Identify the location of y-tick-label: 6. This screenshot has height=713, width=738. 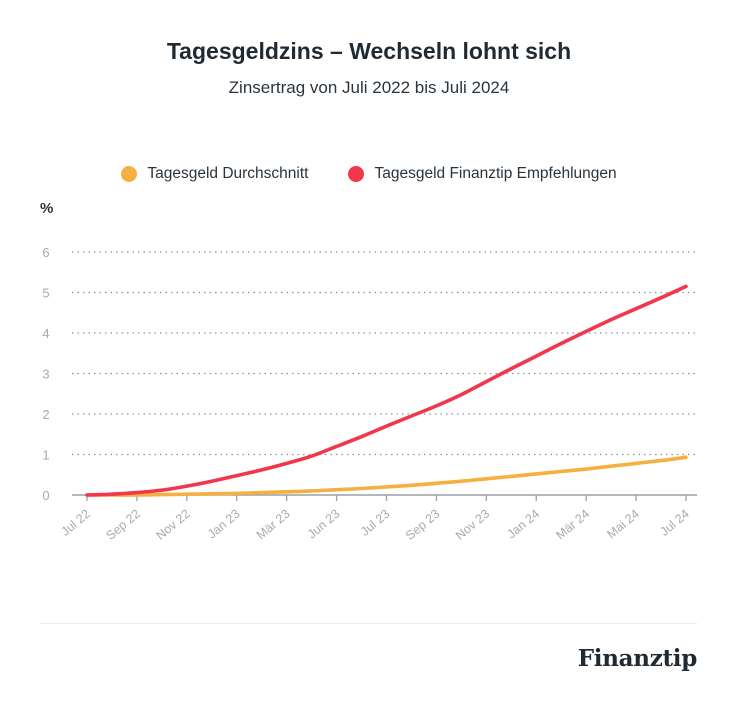
(45, 252).